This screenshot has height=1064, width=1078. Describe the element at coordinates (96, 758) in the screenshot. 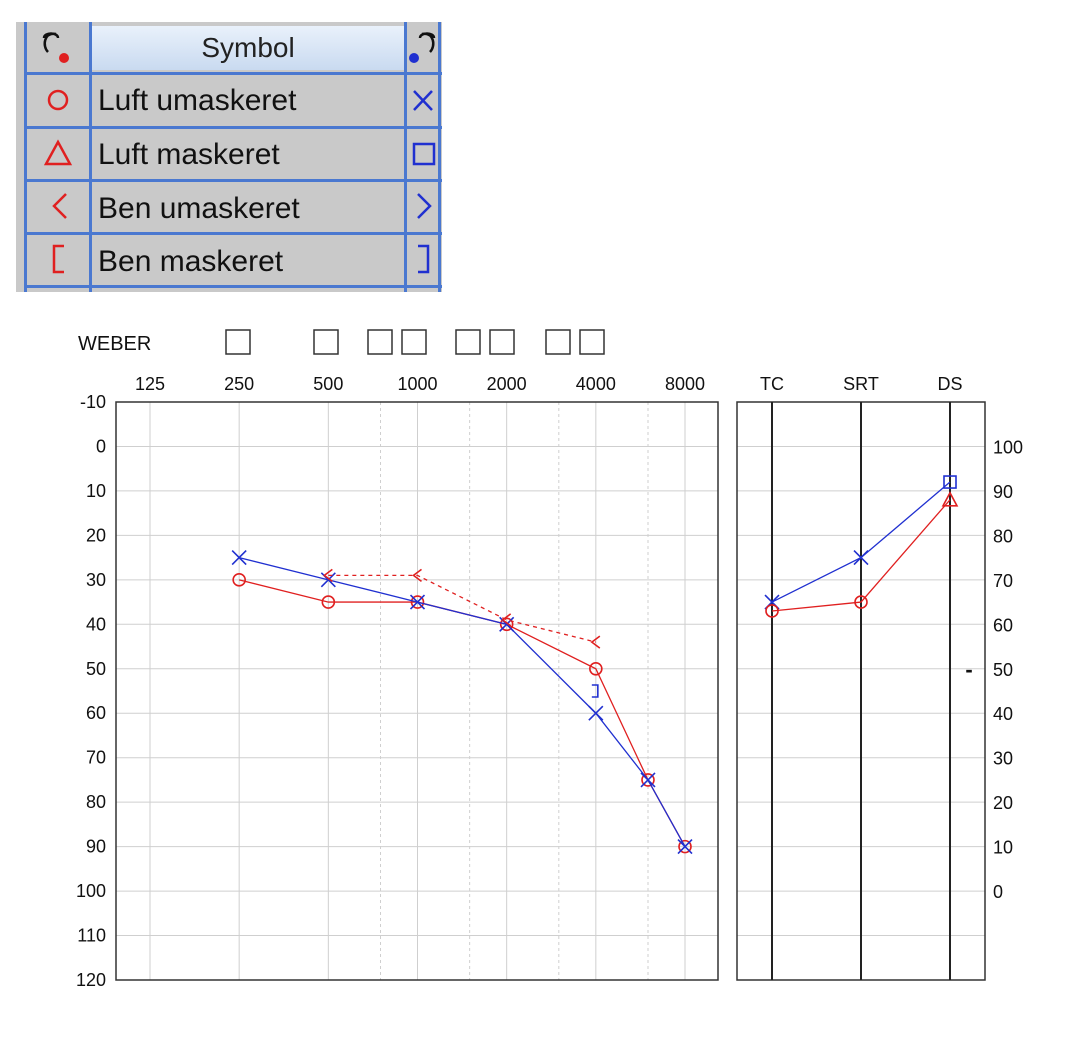

I see `y-tick-label: 70` at that location.